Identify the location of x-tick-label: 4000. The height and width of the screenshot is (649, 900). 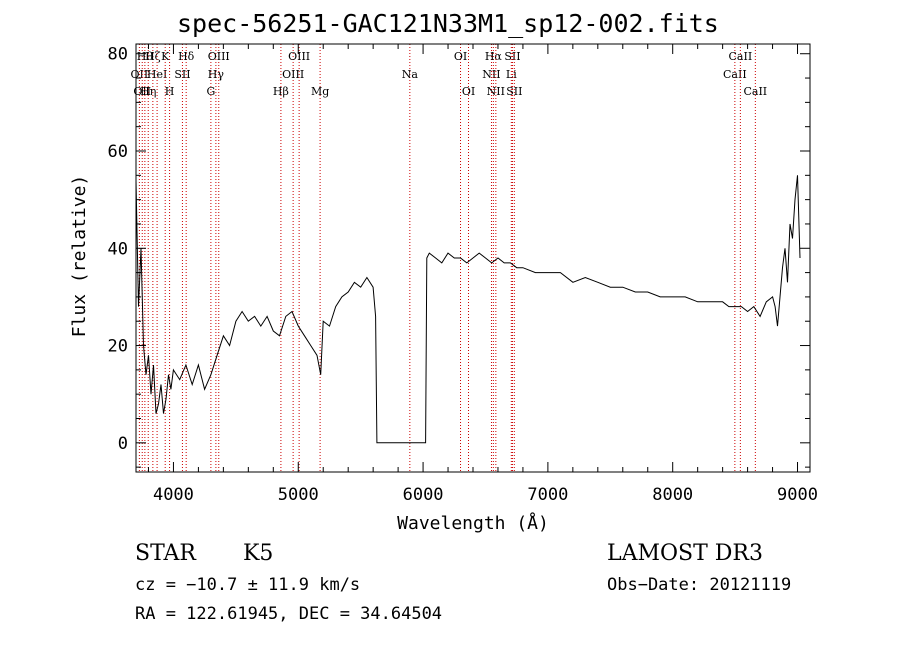
(173, 495).